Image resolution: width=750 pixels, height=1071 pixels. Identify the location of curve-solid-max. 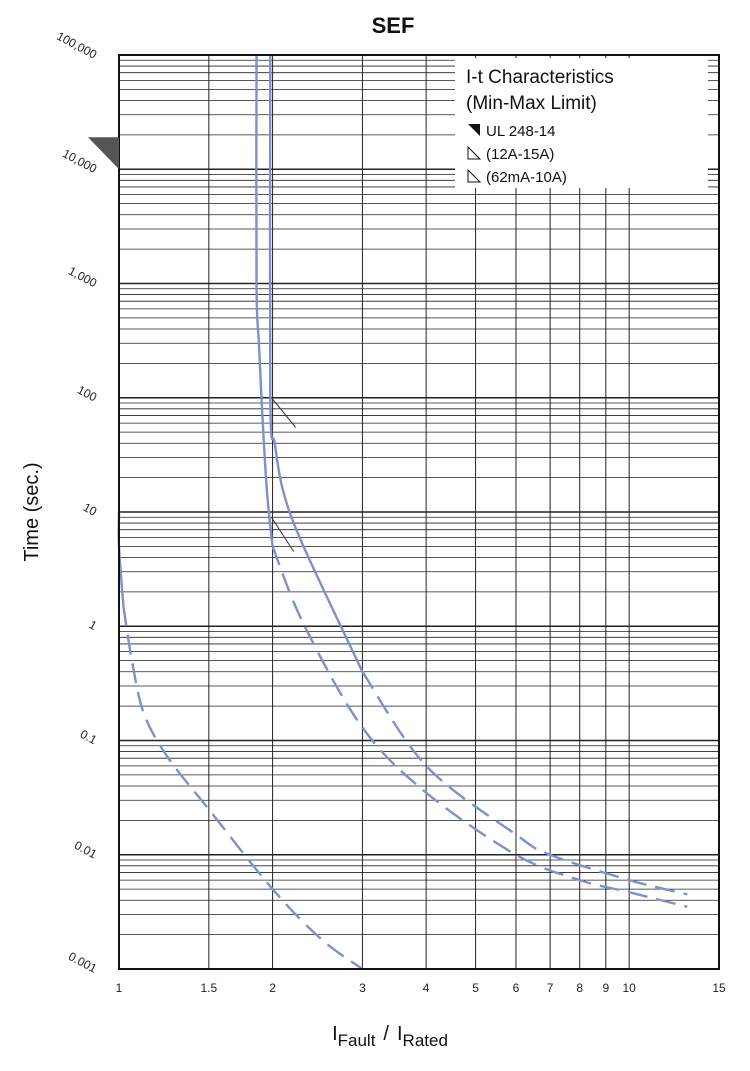
(316, 363).